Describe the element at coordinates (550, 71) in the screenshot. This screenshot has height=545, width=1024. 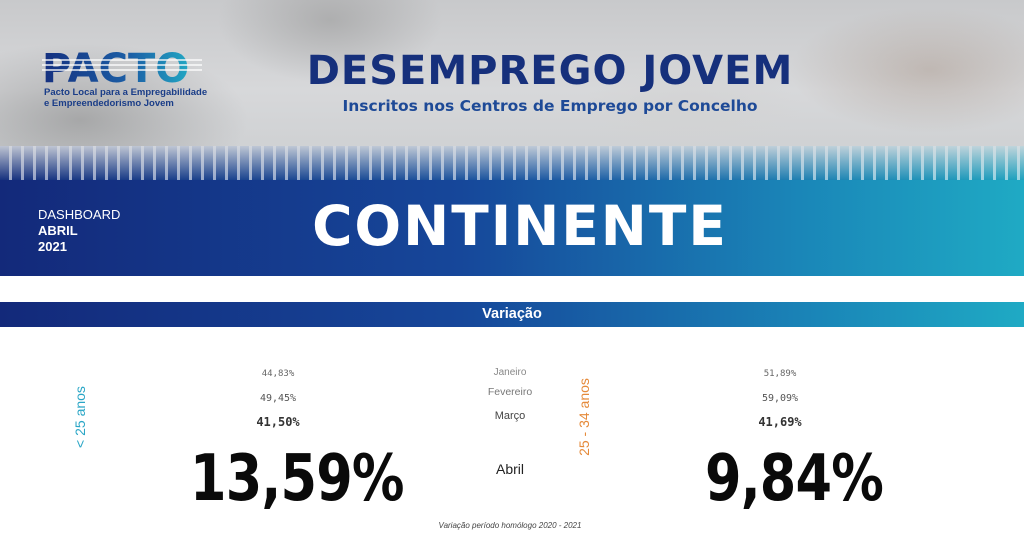
I see `page-title: DESEMPREGO JOVEM` at that location.